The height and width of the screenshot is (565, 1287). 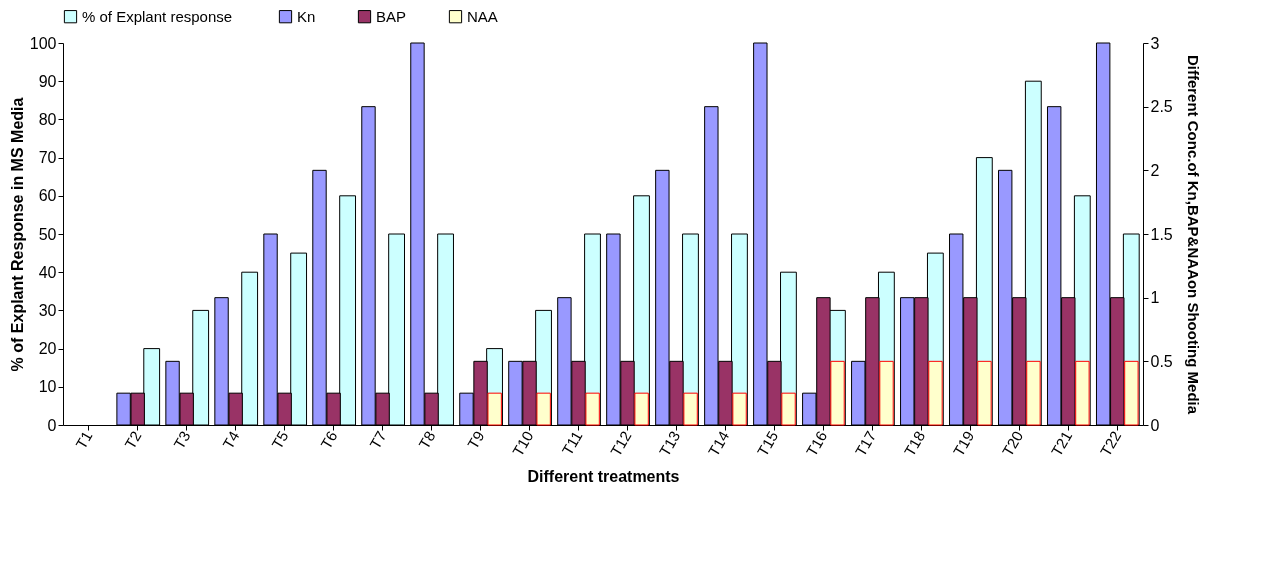 What do you see at coordinates (84, 440) in the screenshot?
I see `x-tick-label: T1` at bounding box center [84, 440].